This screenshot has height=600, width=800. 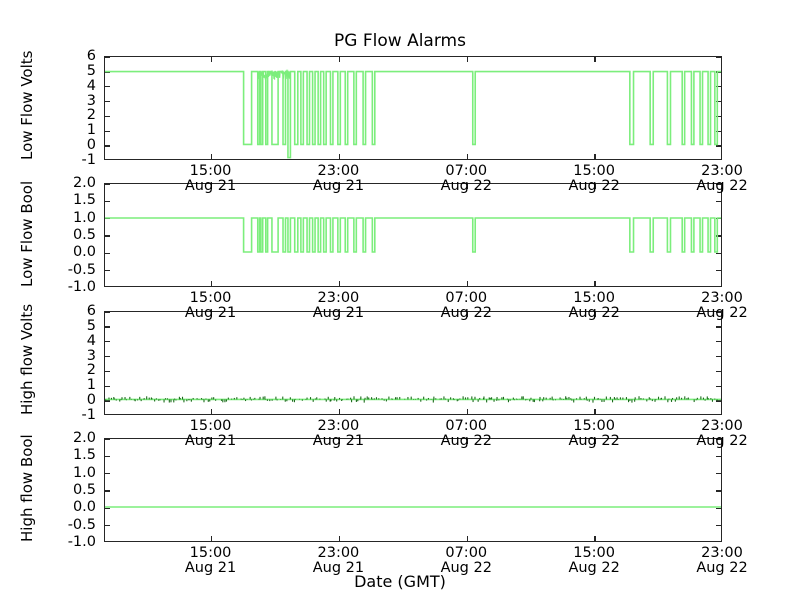 What do you see at coordinates (84, 490) in the screenshot?
I see `y-tick-label: 0.5` at bounding box center [84, 490].